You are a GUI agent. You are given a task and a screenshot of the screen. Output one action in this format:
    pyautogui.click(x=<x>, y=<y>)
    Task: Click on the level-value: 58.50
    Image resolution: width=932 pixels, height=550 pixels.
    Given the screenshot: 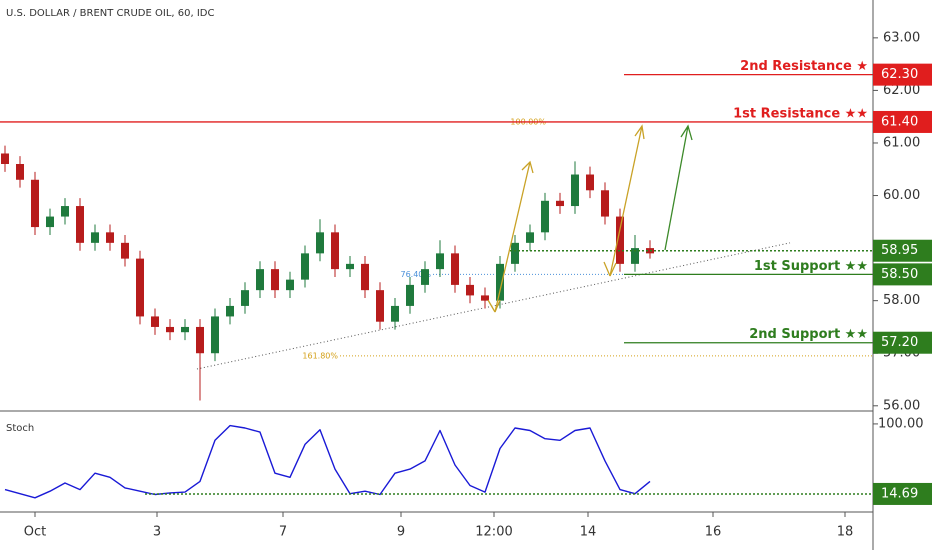 What is the action you would take?
    pyautogui.click(x=899, y=274)
    